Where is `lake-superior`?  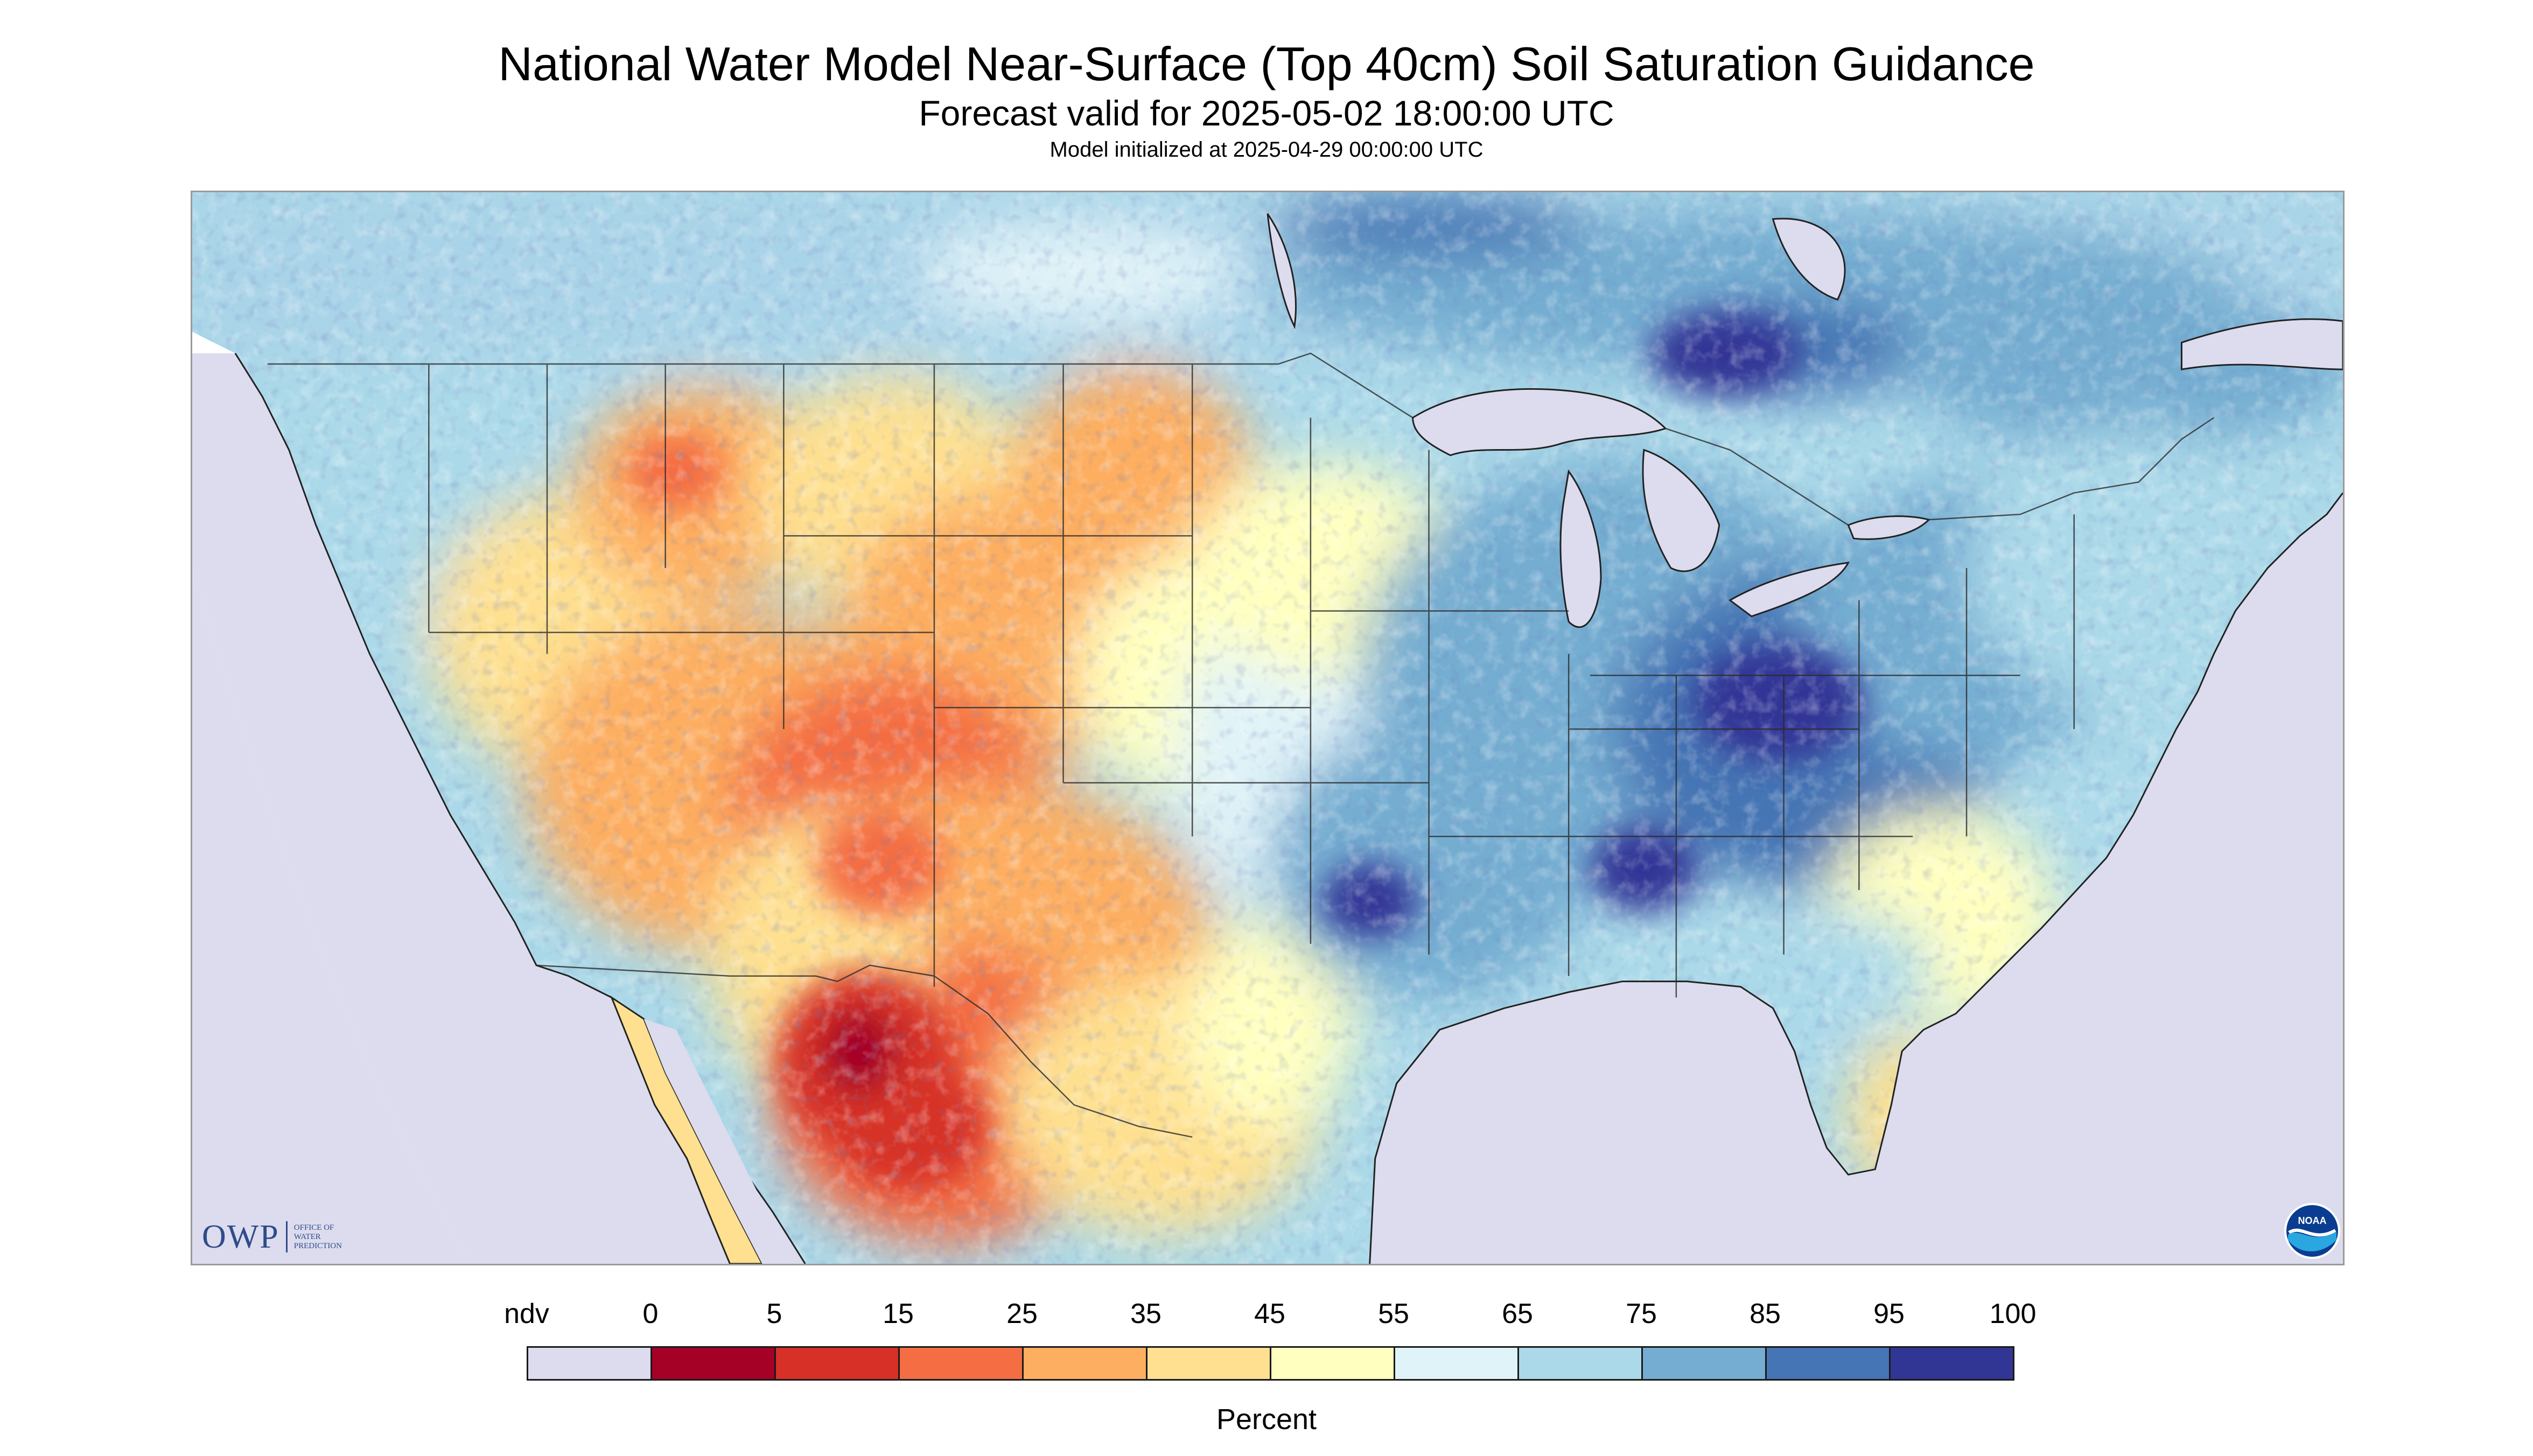
lake-superior is located at coordinates (1539, 422).